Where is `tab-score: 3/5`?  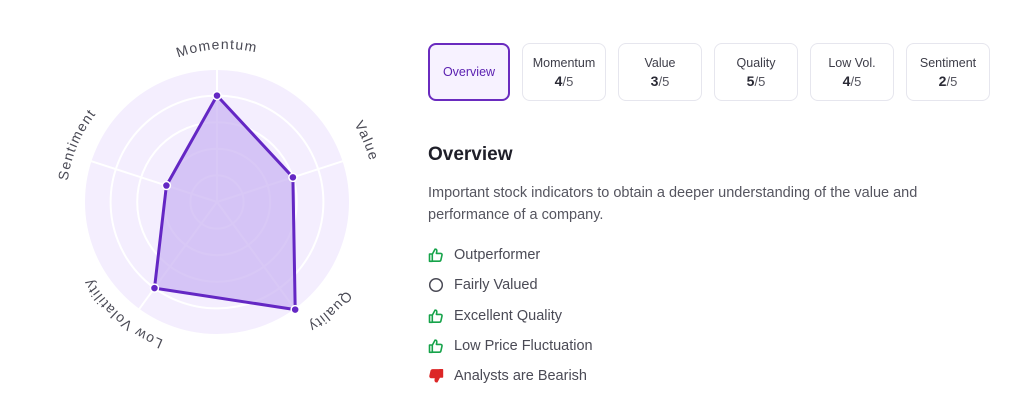 tab-score: 3/5 is located at coordinates (660, 80).